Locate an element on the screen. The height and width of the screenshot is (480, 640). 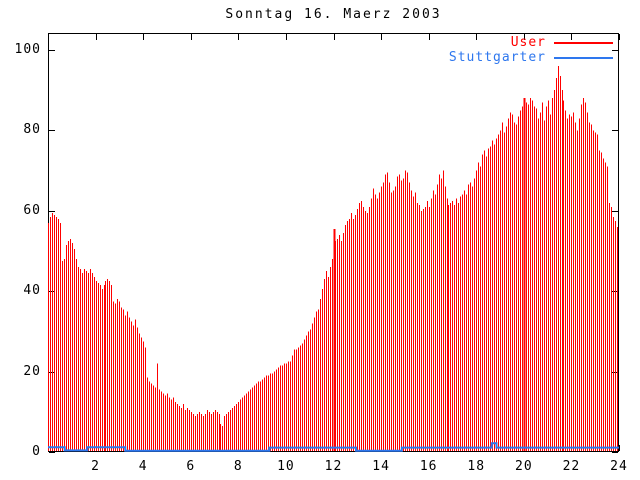
x-axis-tick-label: 10 is located at coordinates (286, 466).